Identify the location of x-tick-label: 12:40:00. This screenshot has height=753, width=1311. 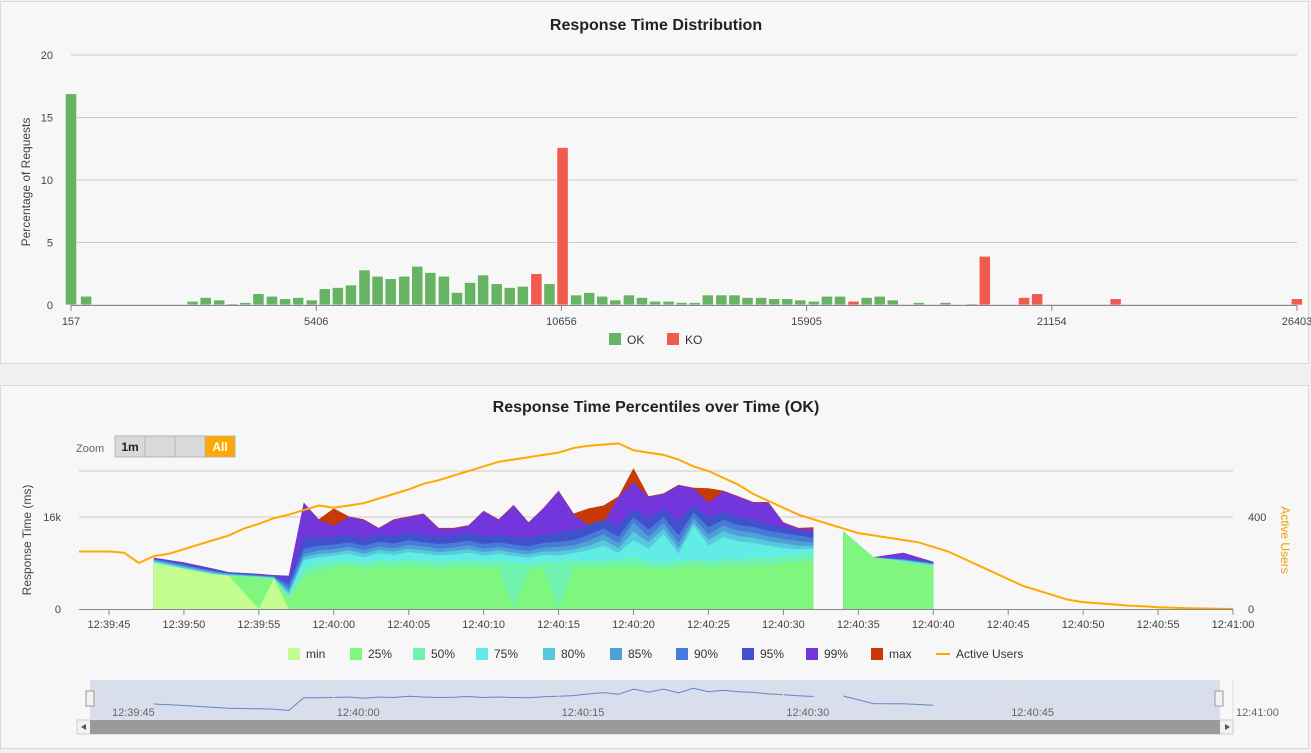
(333, 625).